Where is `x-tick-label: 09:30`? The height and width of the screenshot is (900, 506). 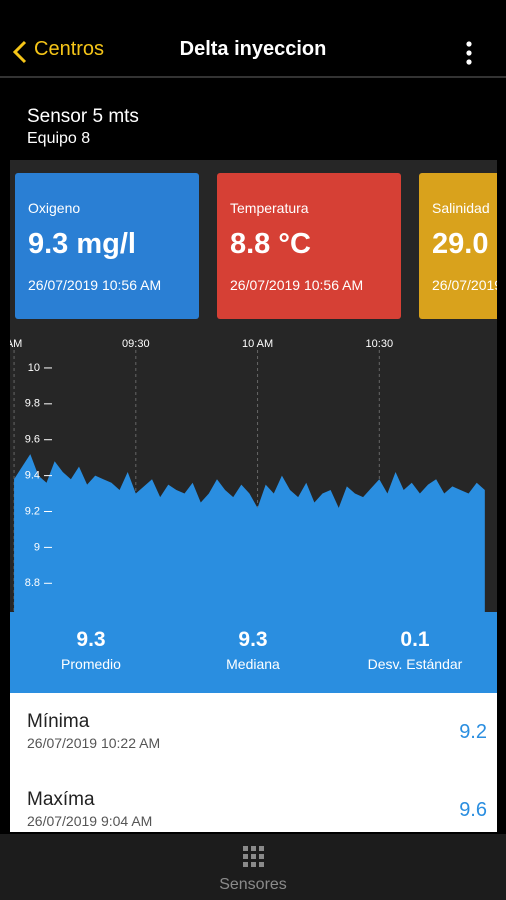
x-tick-label: 09:30 is located at coordinates (136, 344).